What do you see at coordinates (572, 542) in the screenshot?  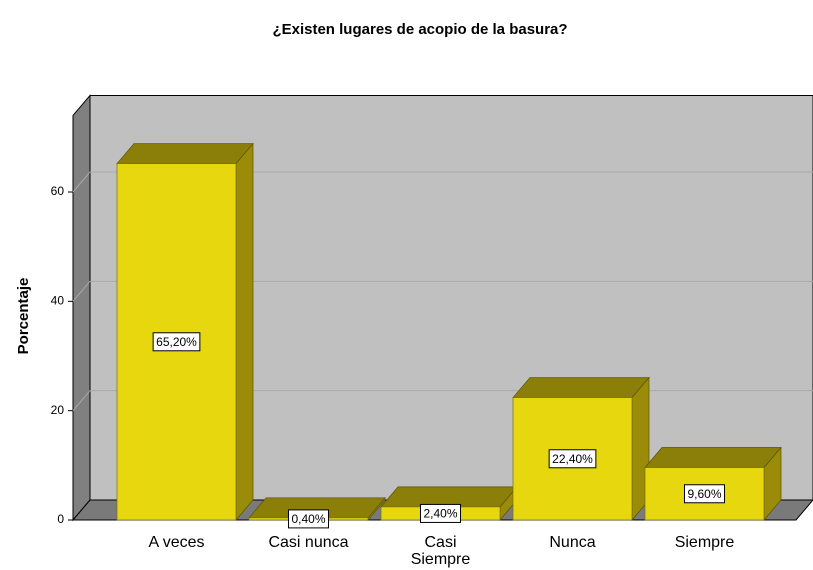 I see `x-tick-label: Nunca` at bounding box center [572, 542].